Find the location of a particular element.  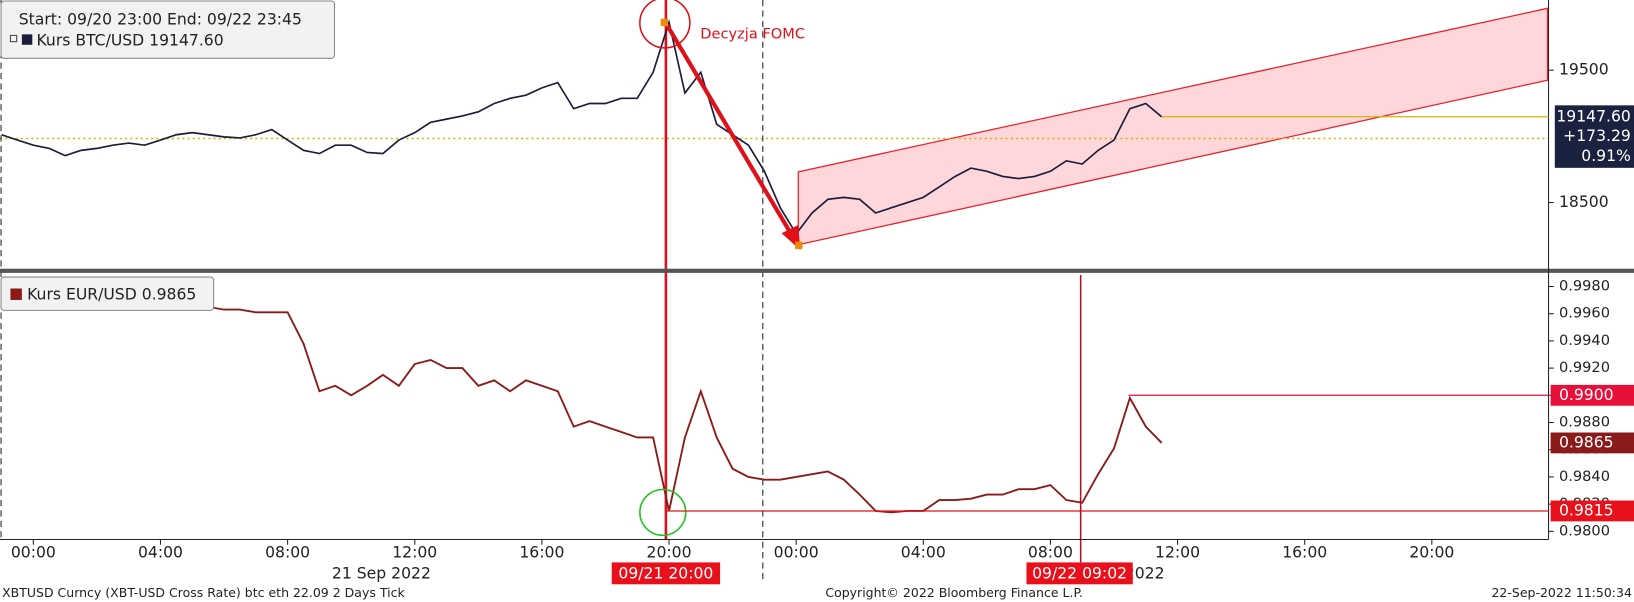

y-tick-label: 0.9940 is located at coordinates (1584, 340).